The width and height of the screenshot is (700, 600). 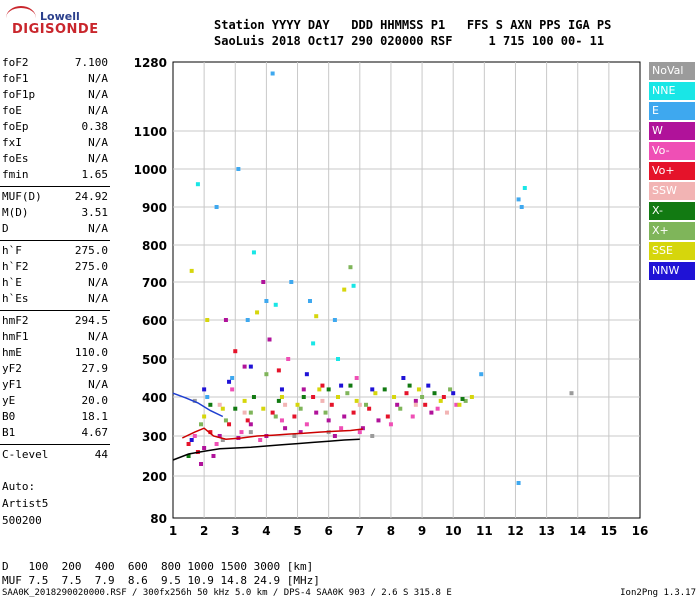 What do you see at coordinates (15, 126) in the screenshot?
I see `param-name: foEp` at bounding box center [15, 126].